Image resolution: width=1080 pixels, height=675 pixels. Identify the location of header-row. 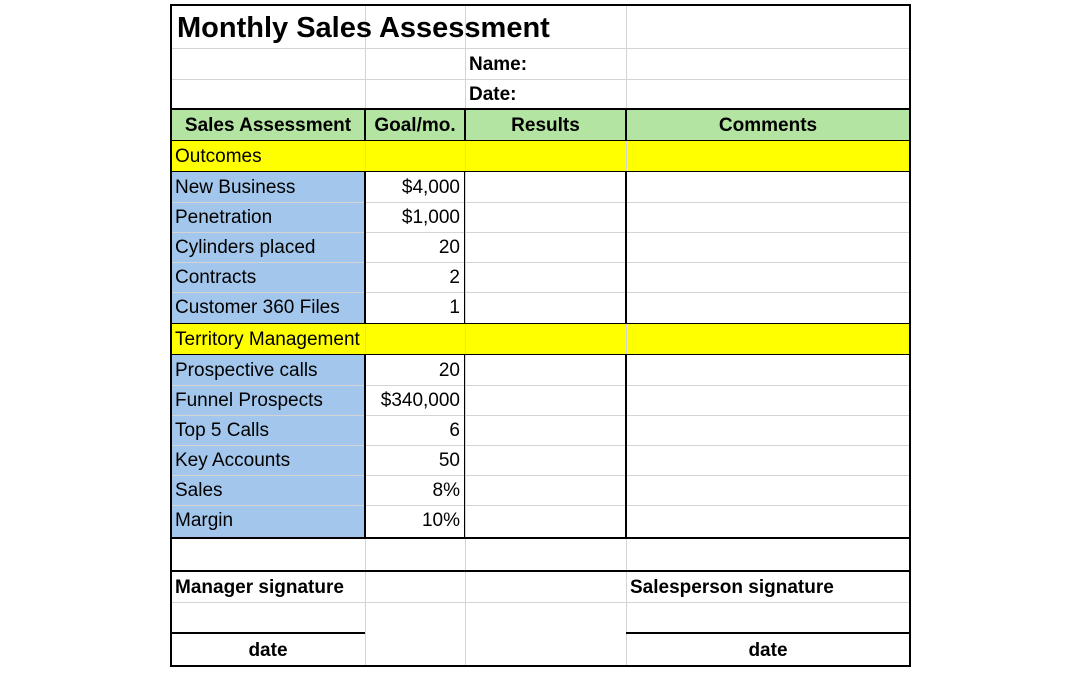
(540, 124).